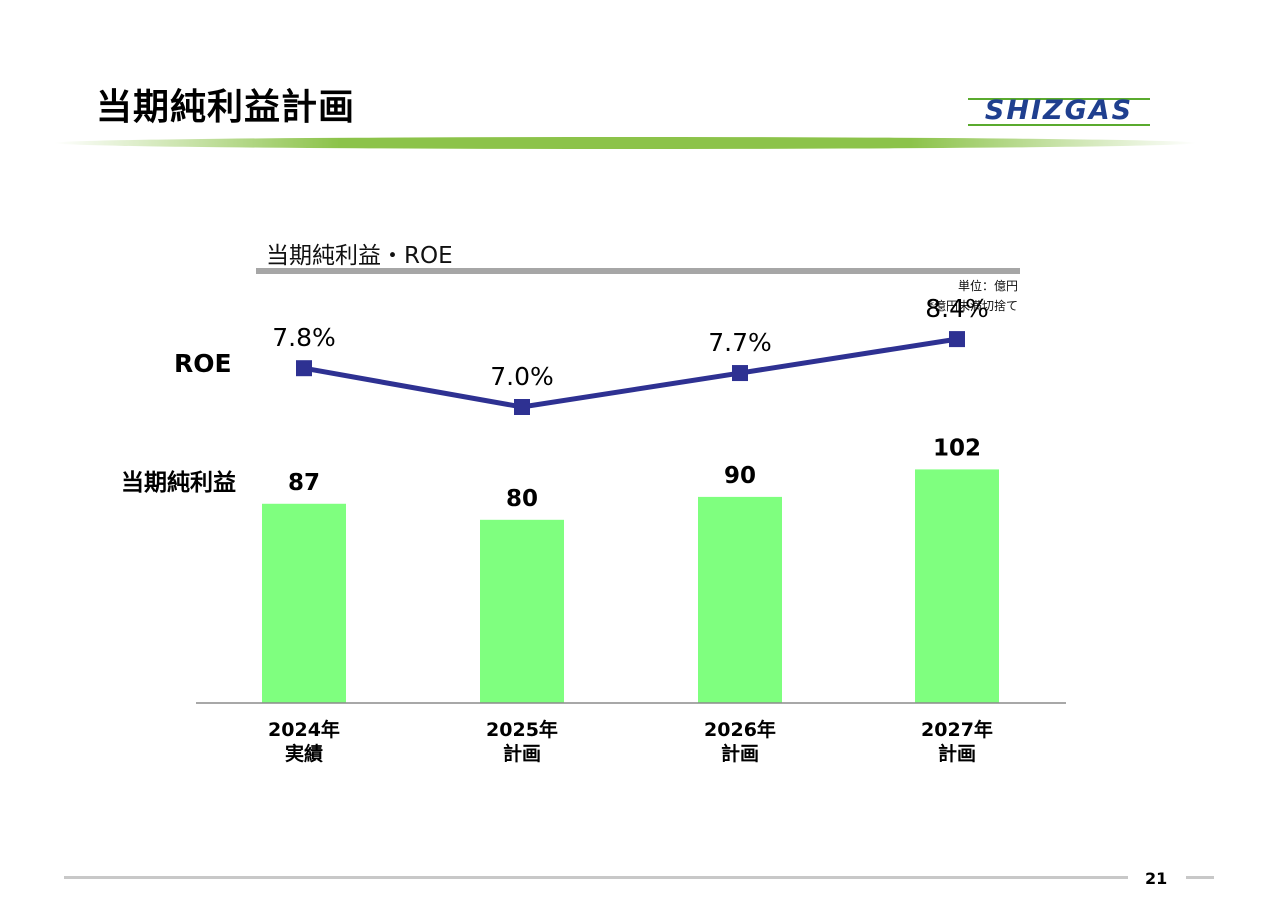 The height and width of the screenshot is (905, 1280). I want to click on category-year-label: 2026年, so click(740, 729).